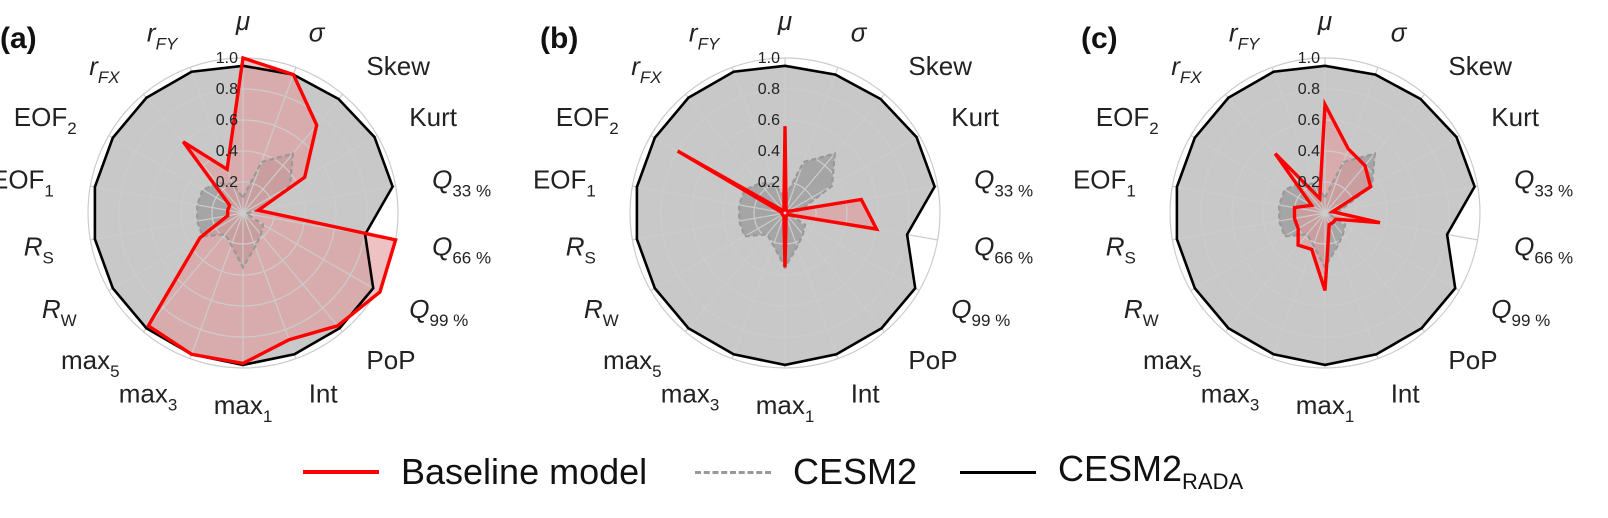 This screenshot has height=518, width=1608. Describe the element at coordinates (806, 472) in the screenshot. I see `legend-item-cesm2: CESM2` at that location.